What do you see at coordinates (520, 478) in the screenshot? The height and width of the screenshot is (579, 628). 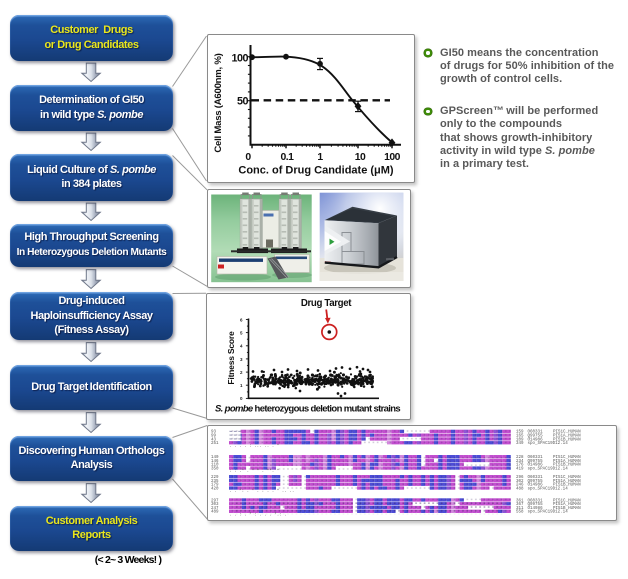 I see `svg-text: 296` at bounding box center [520, 478].